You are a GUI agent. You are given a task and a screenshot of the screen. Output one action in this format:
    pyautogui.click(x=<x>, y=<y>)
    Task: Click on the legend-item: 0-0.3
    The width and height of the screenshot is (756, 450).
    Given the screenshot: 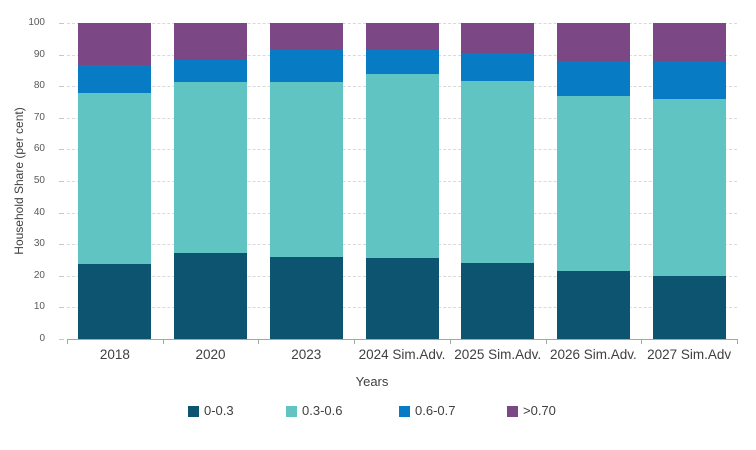 What is the action you would take?
    pyautogui.click(x=211, y=411)
    